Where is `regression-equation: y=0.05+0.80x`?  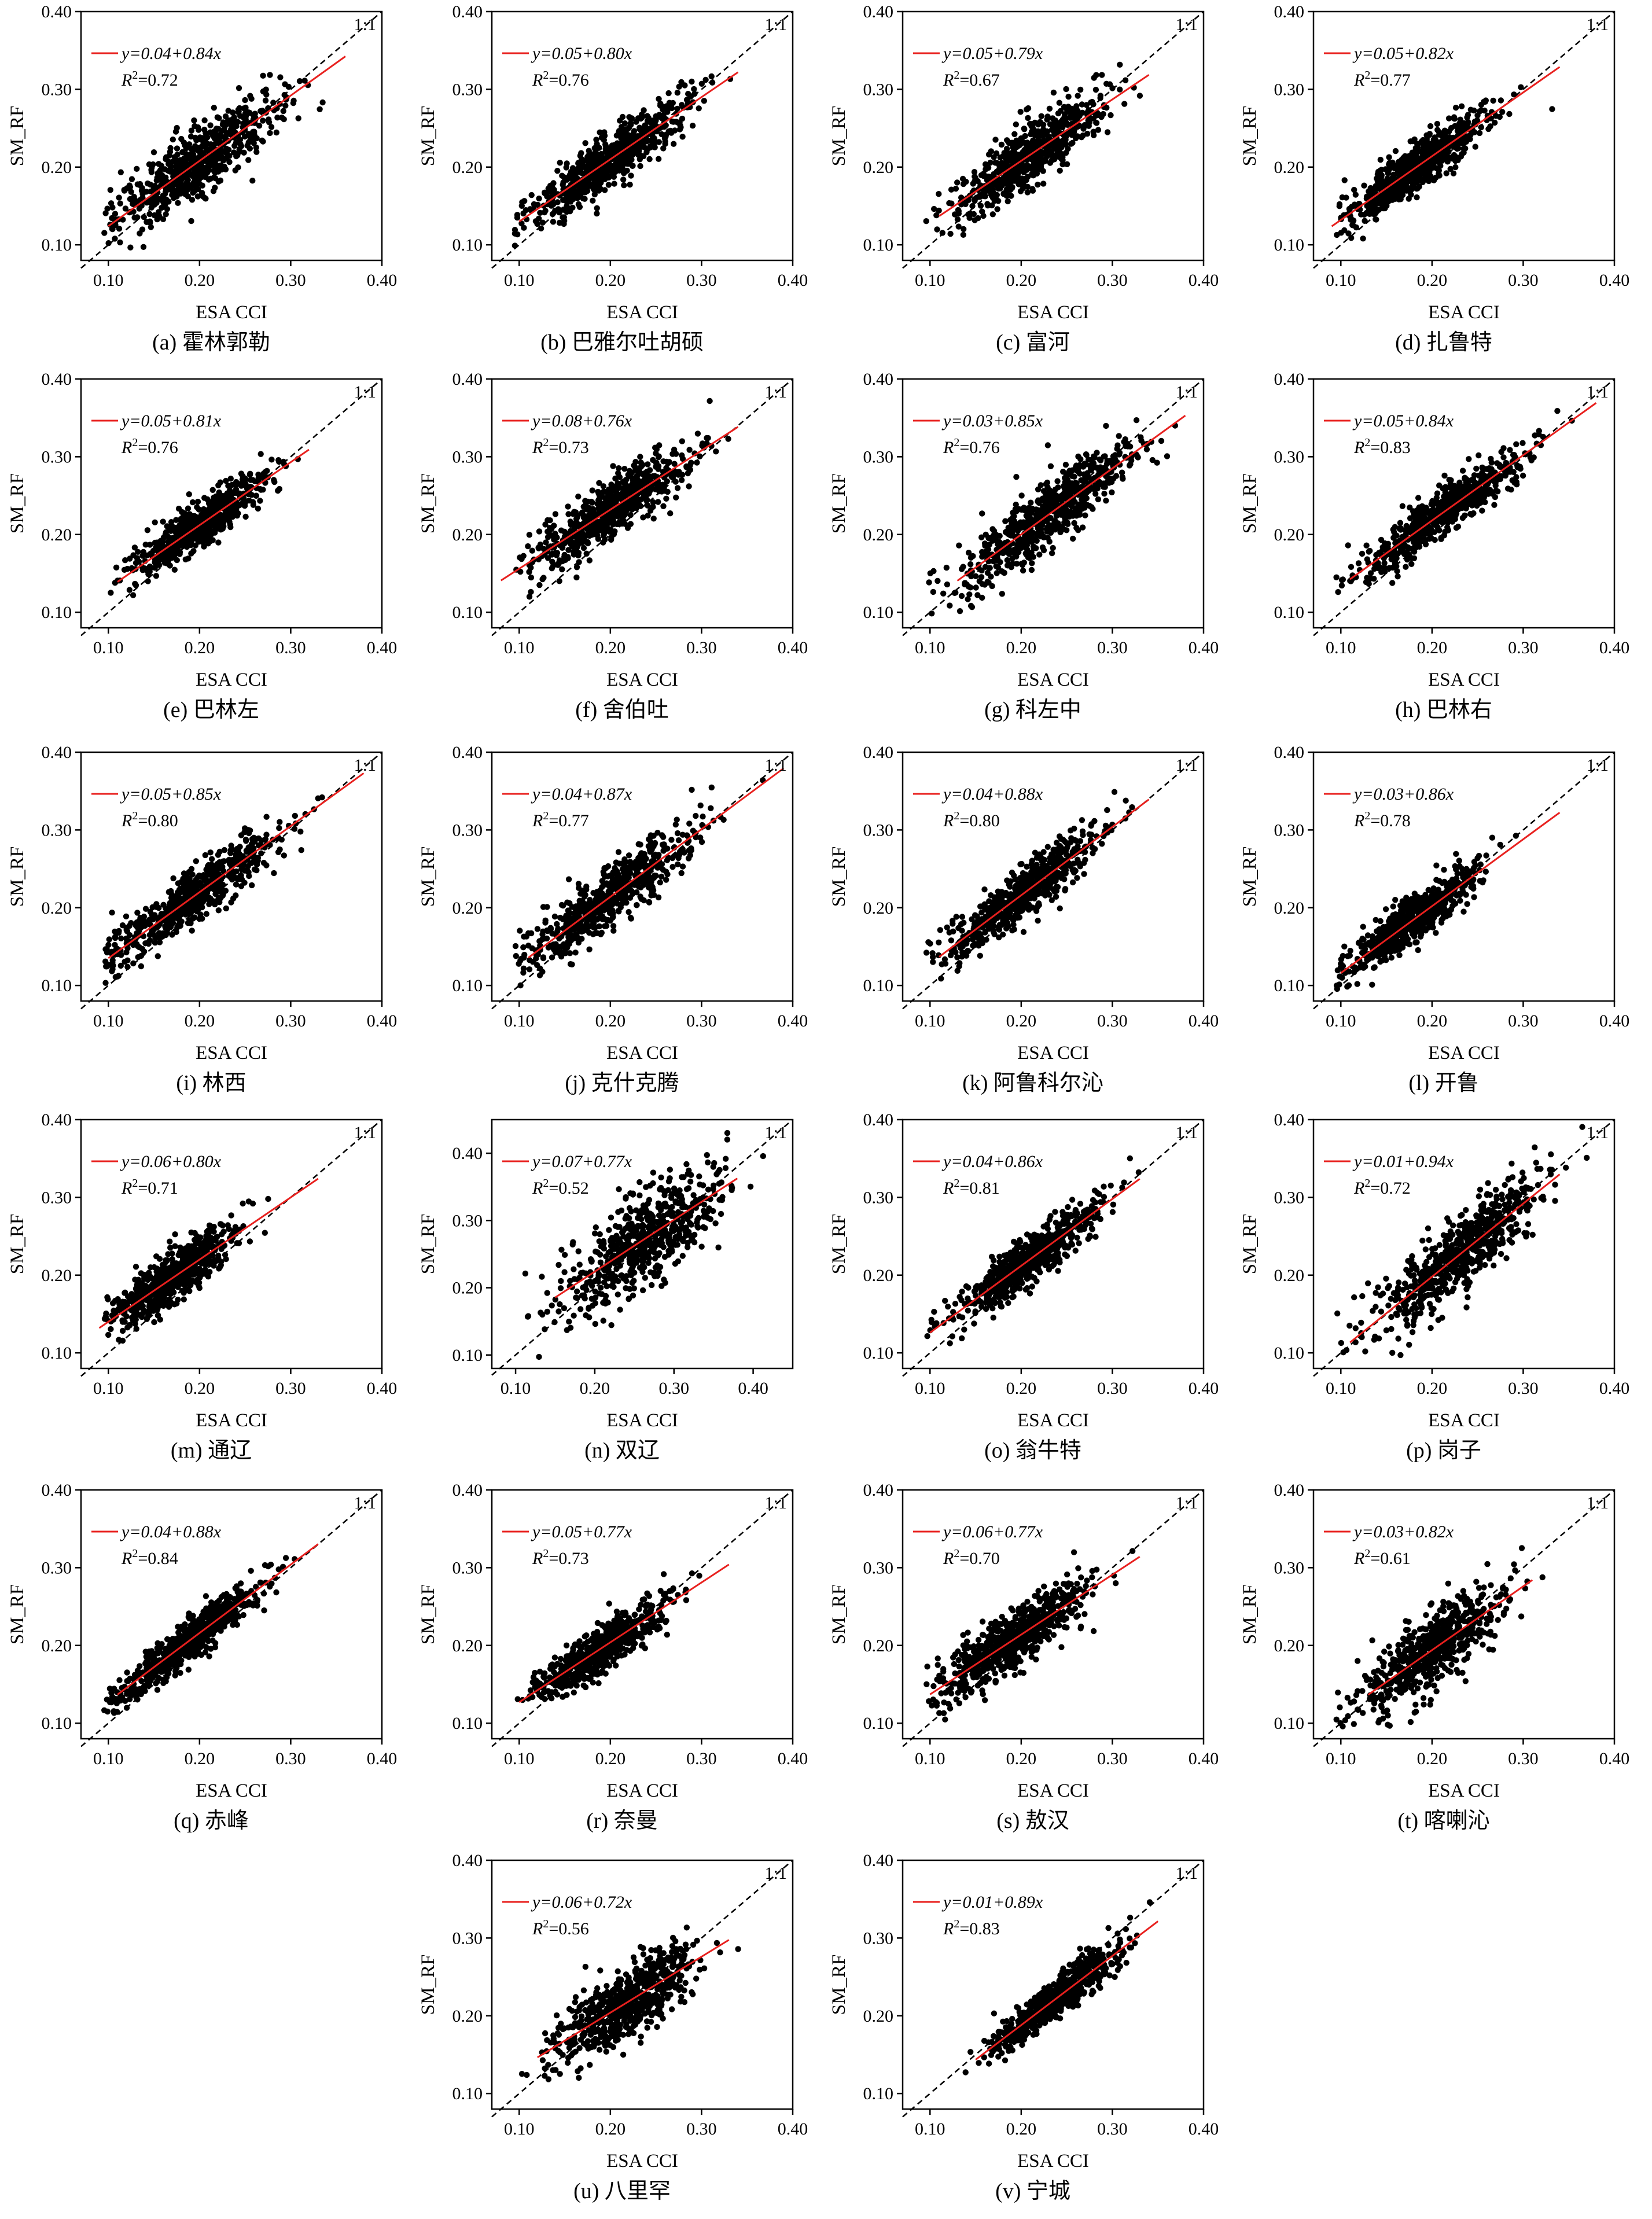
regression-equation: y=0.05+0.80x is located at coordinates (581, 53).